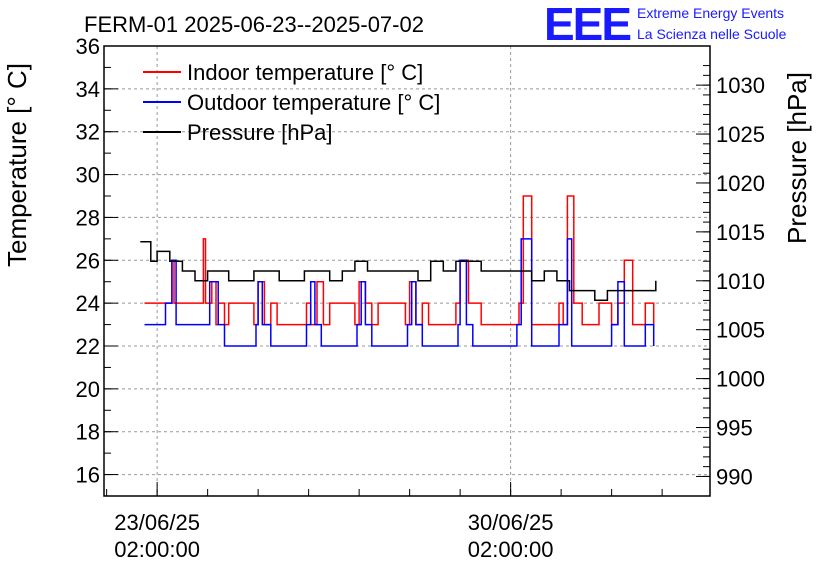 This screenshot has width=836, height=572. What do you see at coordinates (740, 232) in the screenshot?
I see `y2-tick-label: 1015` at bounding box center [740, 232].